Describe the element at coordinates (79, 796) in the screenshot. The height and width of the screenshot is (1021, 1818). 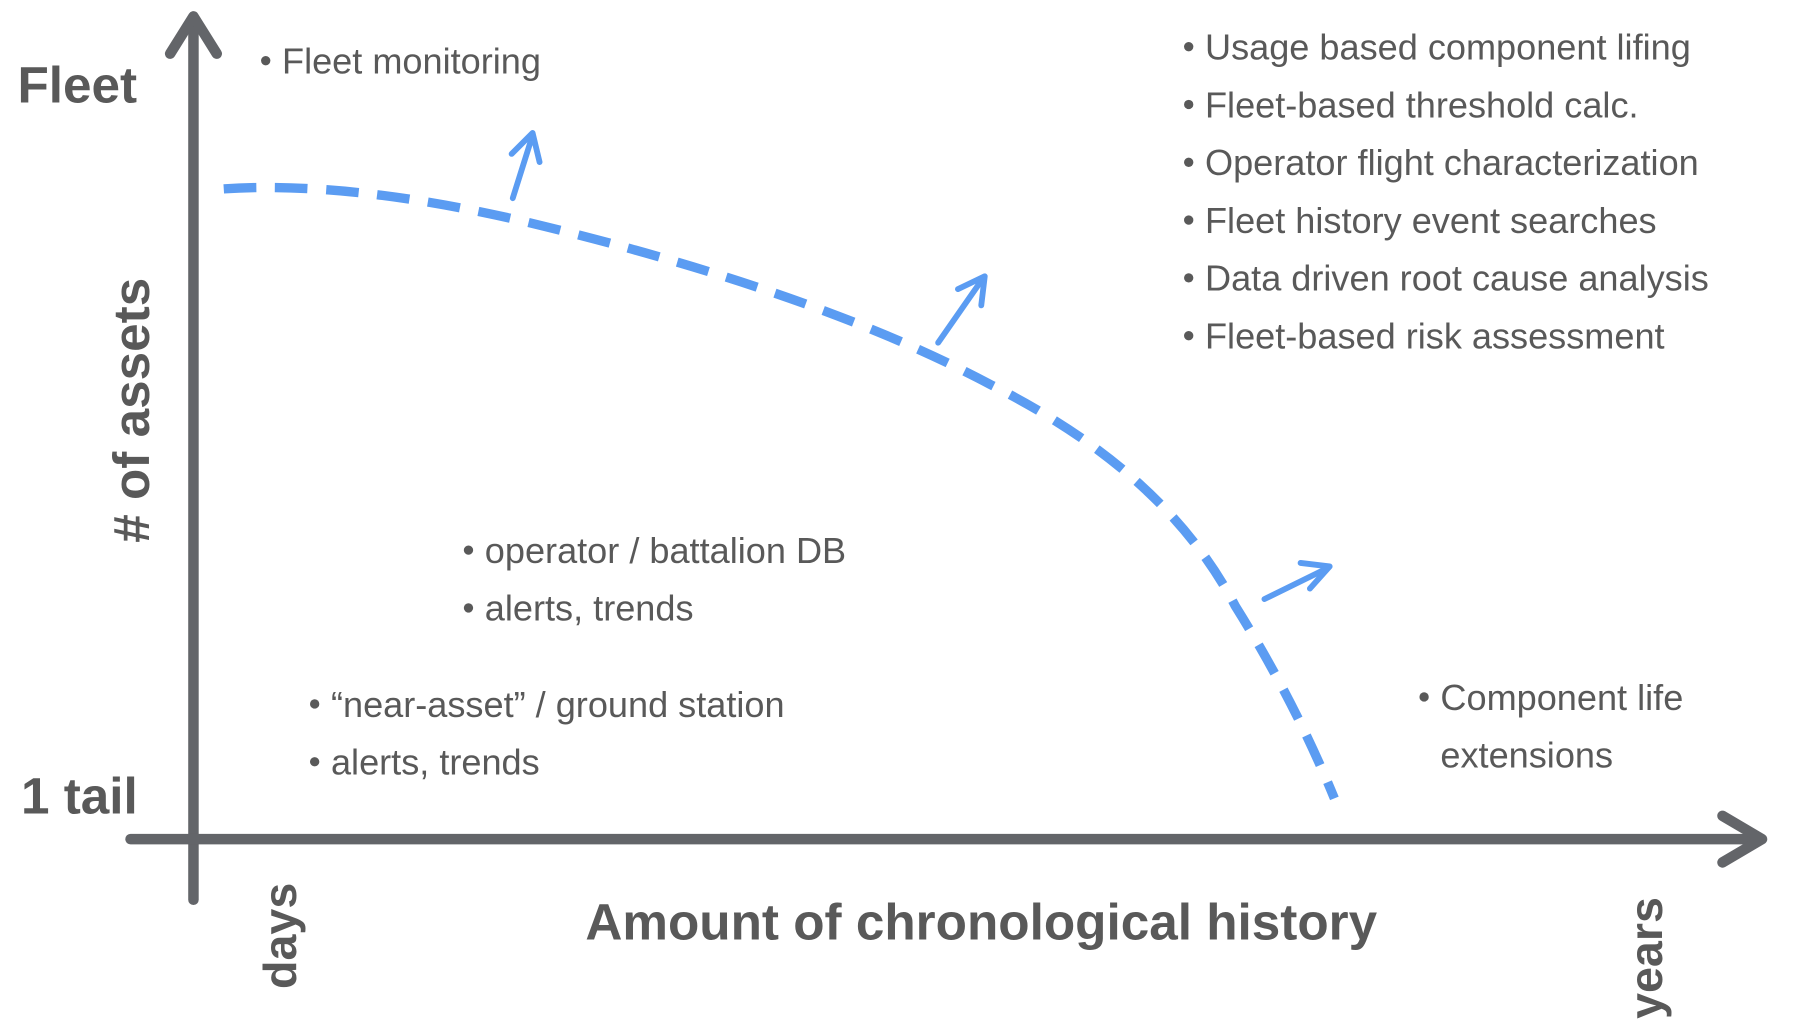
I see `y-bottom-label: 1 tail` at that location.